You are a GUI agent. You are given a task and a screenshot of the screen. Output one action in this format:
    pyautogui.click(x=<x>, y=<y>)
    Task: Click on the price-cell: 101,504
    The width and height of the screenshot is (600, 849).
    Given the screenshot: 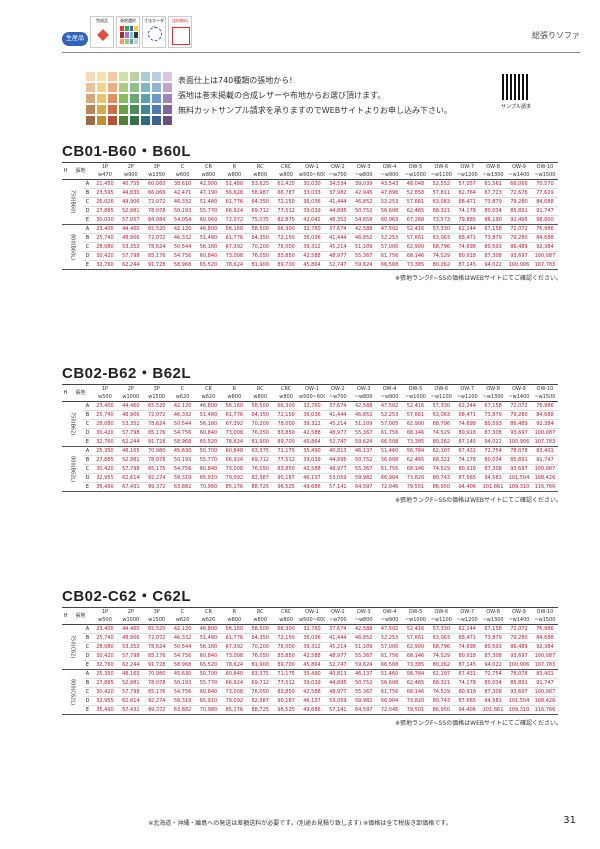 What is the action you would take?
    pyautogui.click(x=519, y=701)
    